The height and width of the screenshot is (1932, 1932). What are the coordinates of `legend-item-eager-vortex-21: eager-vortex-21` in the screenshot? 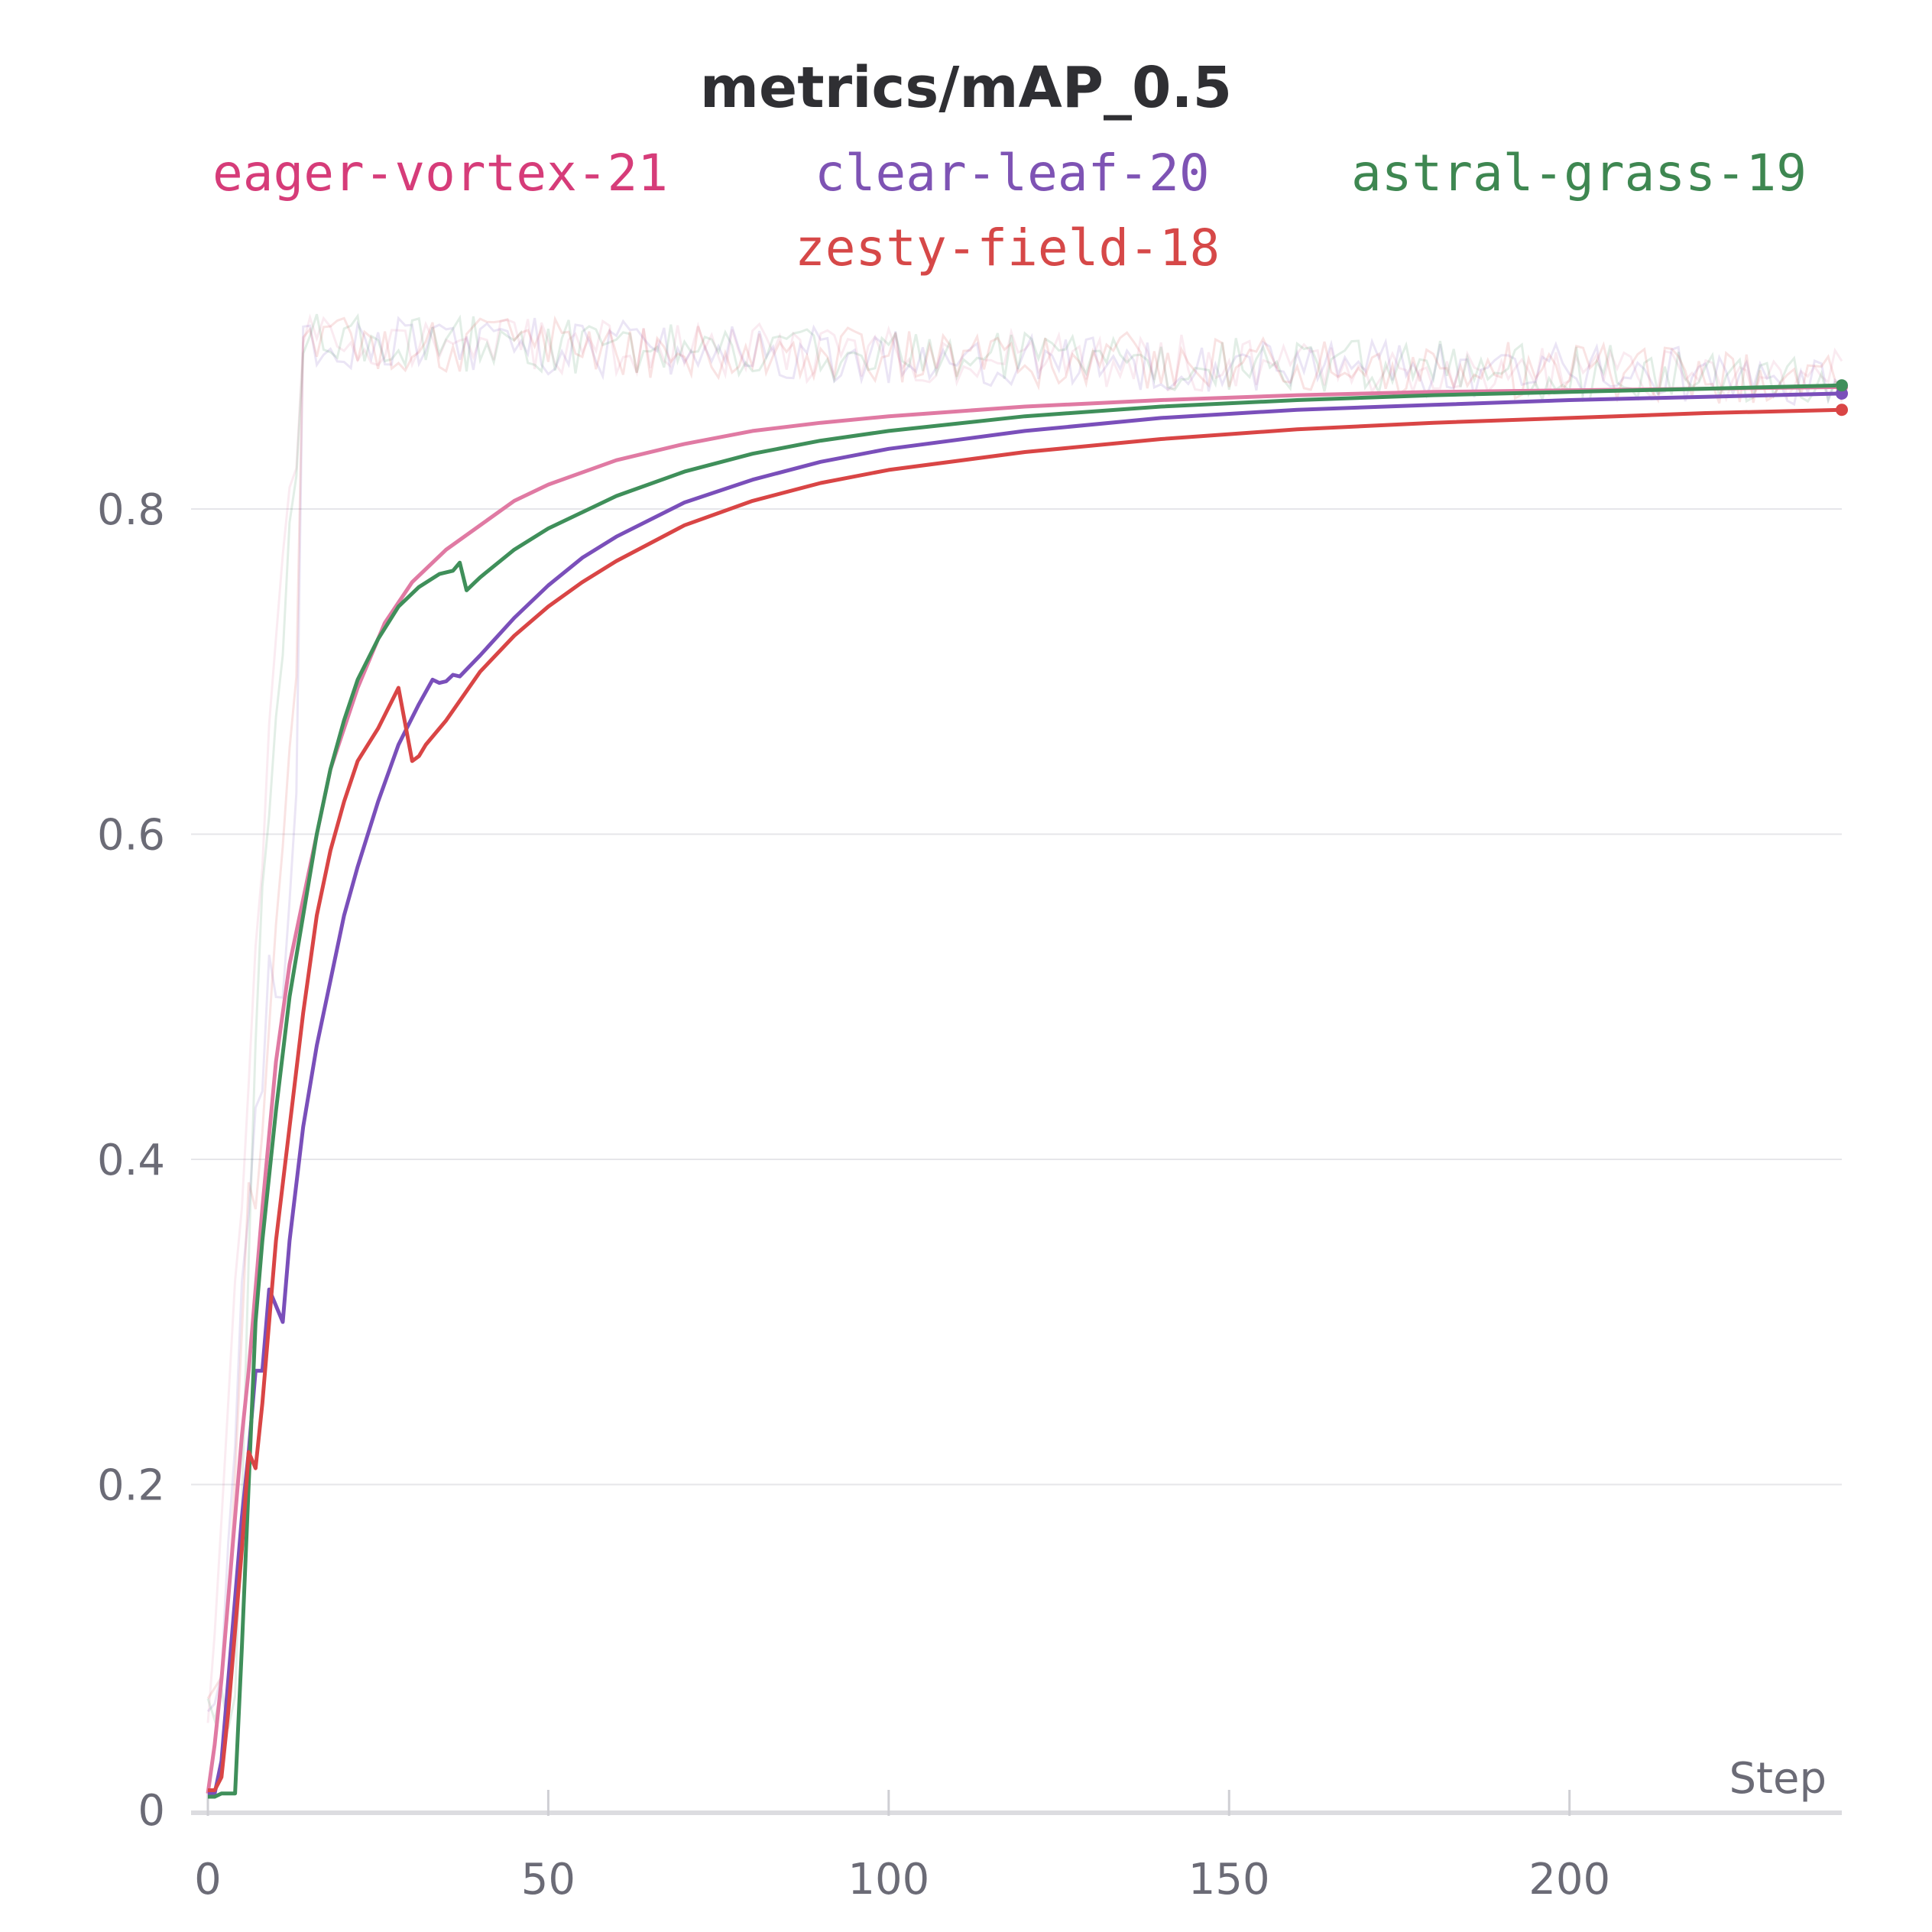 It's located at (440, 173).